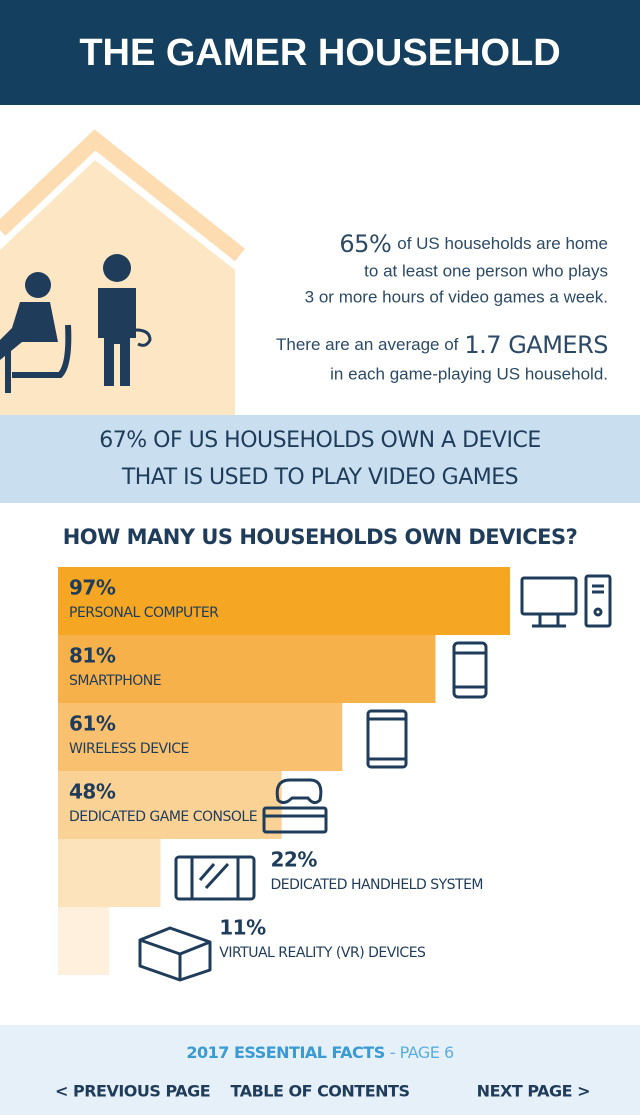  What do you see at coordinates (534, 1091) in the screenshot?
I see `next-link: NEXT PAGE >` at bounding box center [534, 1091].